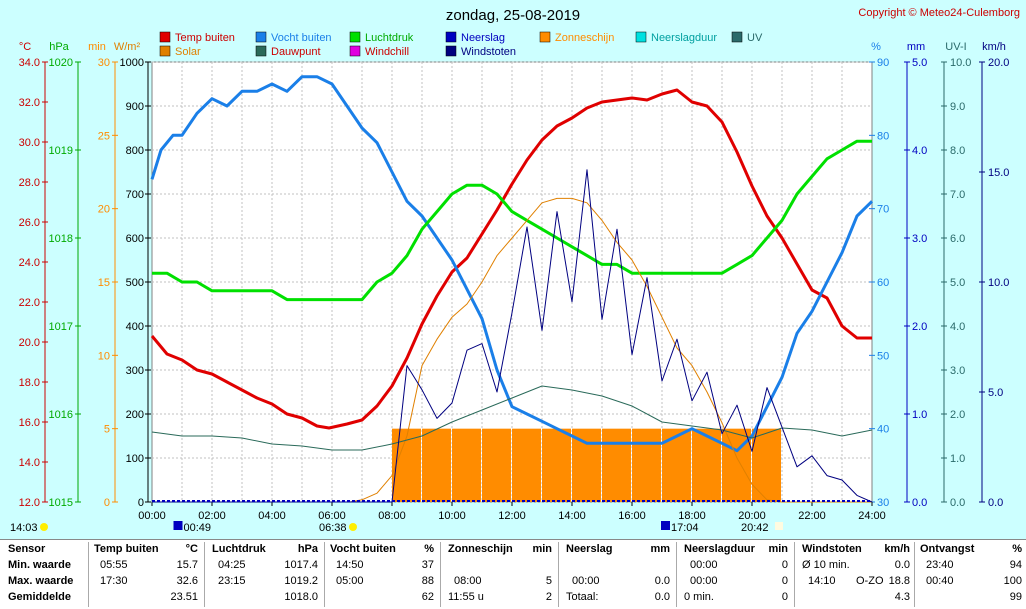 The width and height of the screenshot is (1026, 609). Describe the element at coordinates (883, 503) in the screenshot. I see `axis-humidity-tick-label: 30` at that location.